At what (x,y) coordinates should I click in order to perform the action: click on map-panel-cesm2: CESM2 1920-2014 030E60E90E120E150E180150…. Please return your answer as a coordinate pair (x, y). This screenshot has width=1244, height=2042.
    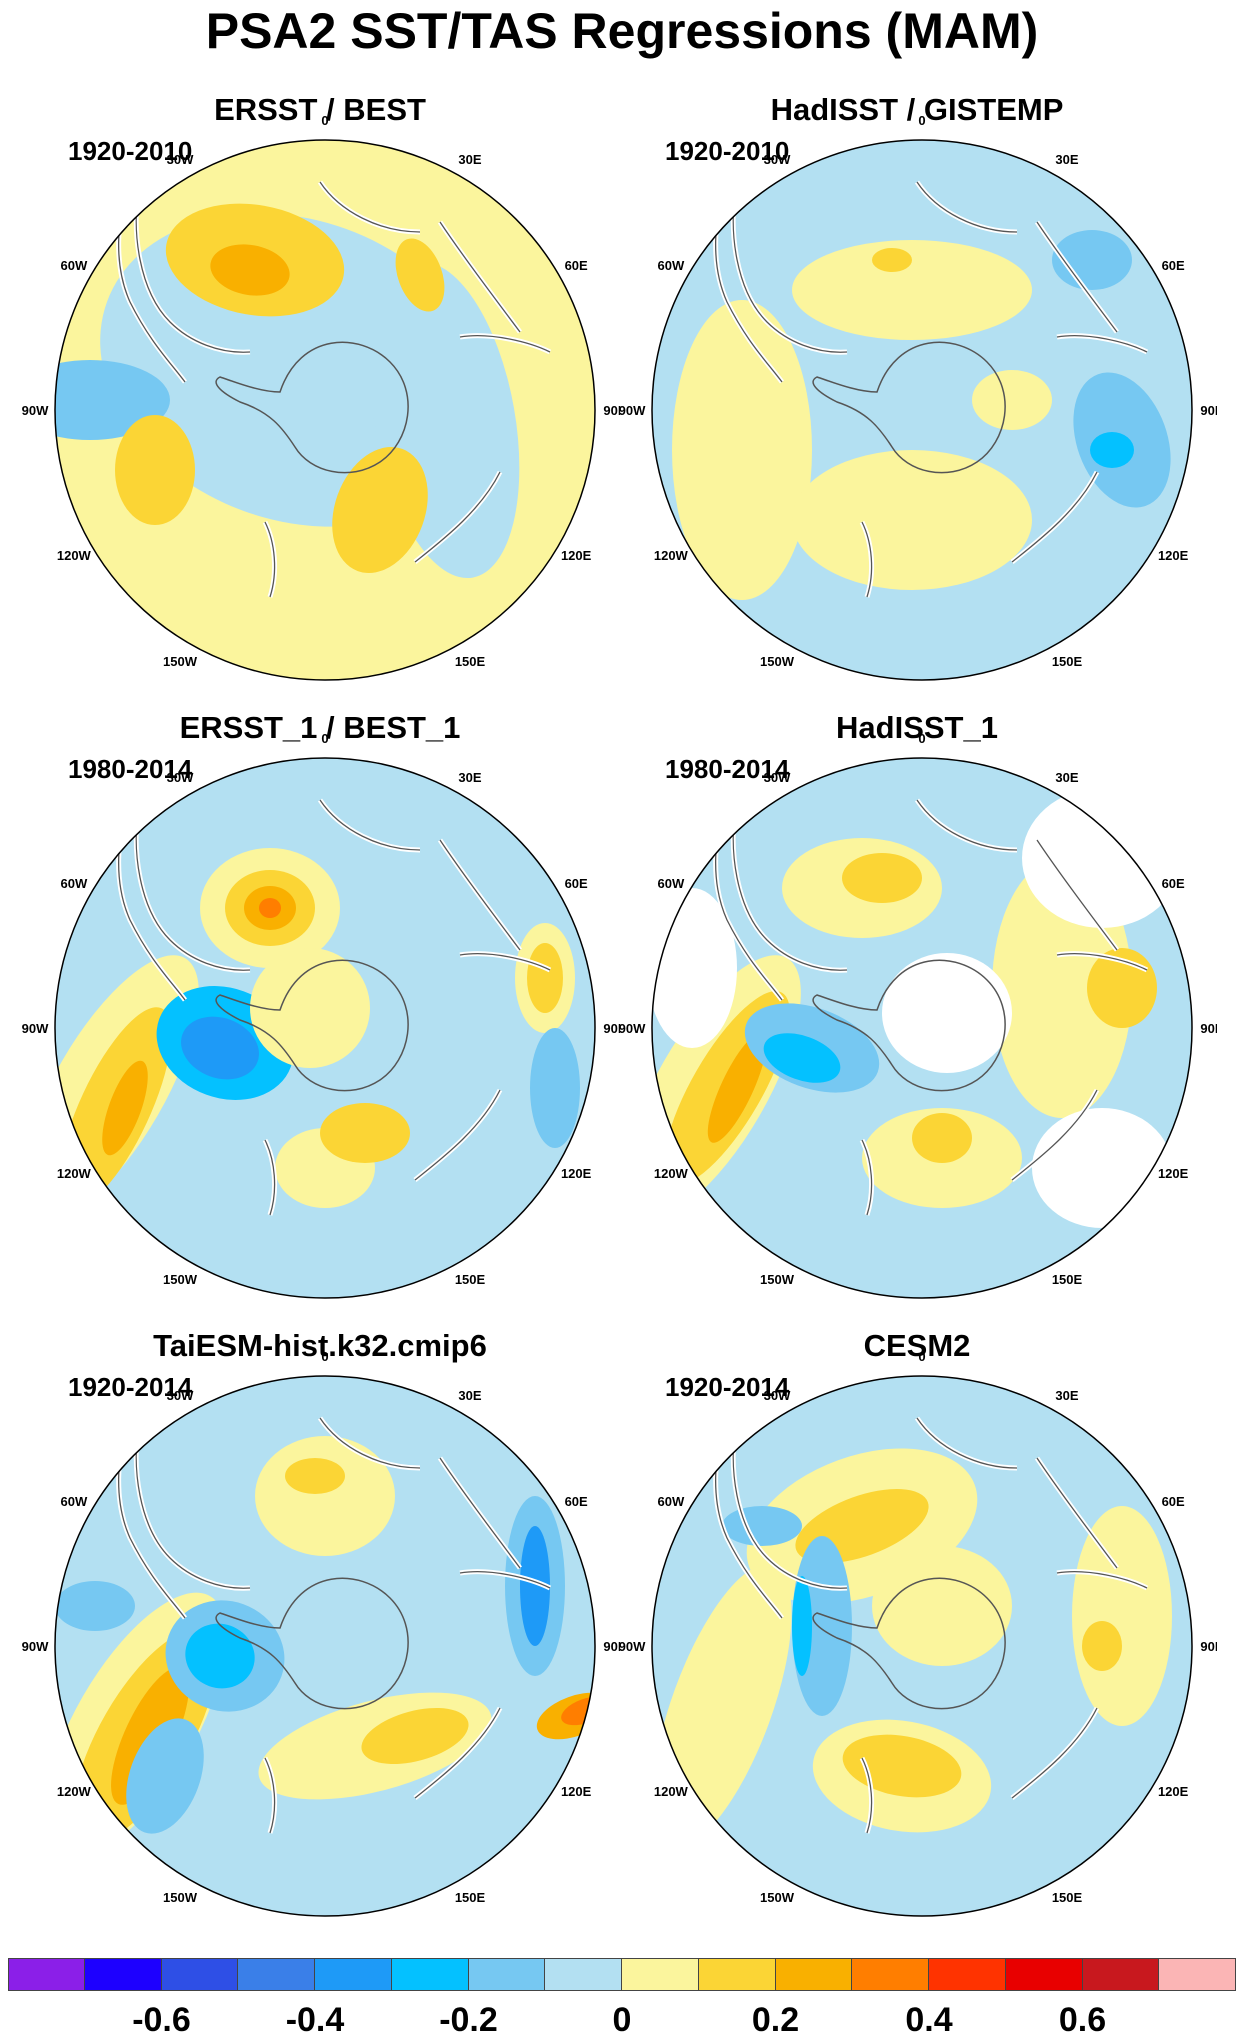
    Looking at the image, I should click on (917, 1628).